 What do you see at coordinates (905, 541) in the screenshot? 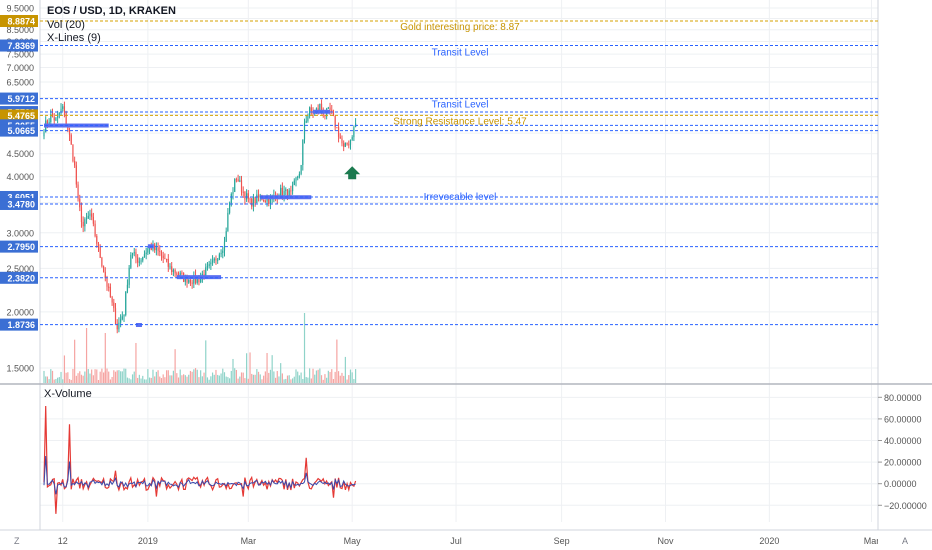
I see `auto-scale-button: A` at bounding box center [905, 541].